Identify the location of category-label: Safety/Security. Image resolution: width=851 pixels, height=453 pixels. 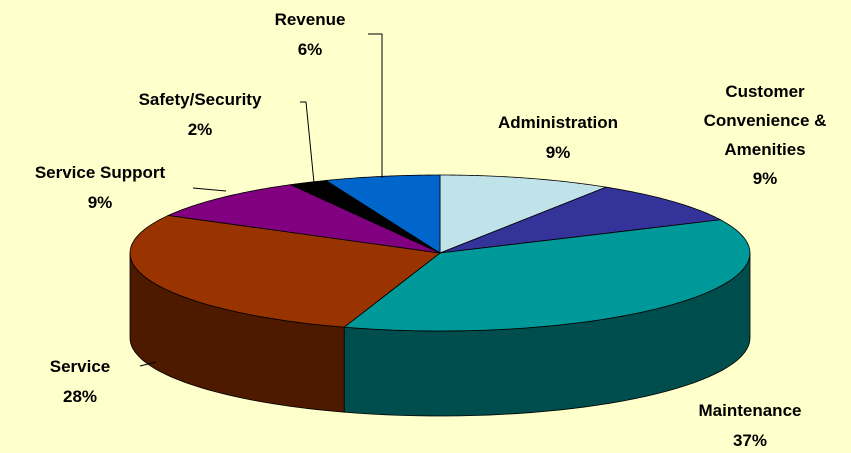
(200, 99).